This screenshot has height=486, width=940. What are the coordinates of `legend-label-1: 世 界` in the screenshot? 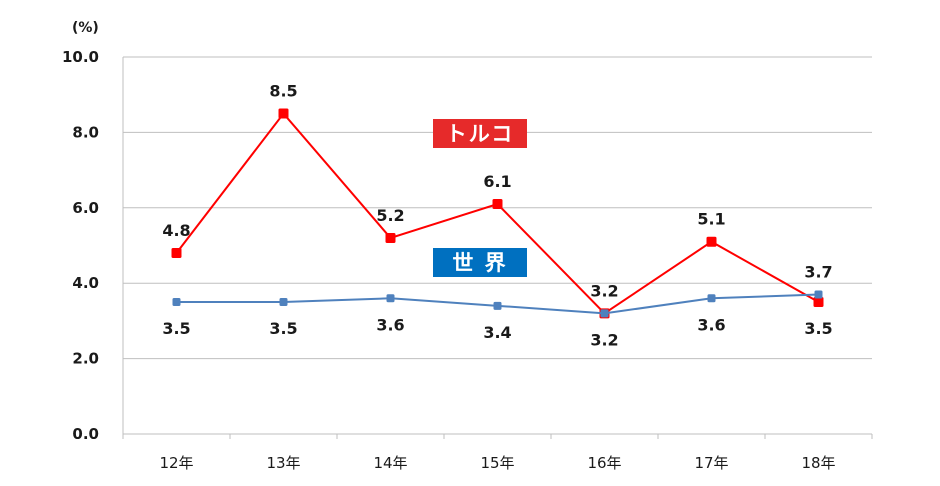 It's located at (479, 263).